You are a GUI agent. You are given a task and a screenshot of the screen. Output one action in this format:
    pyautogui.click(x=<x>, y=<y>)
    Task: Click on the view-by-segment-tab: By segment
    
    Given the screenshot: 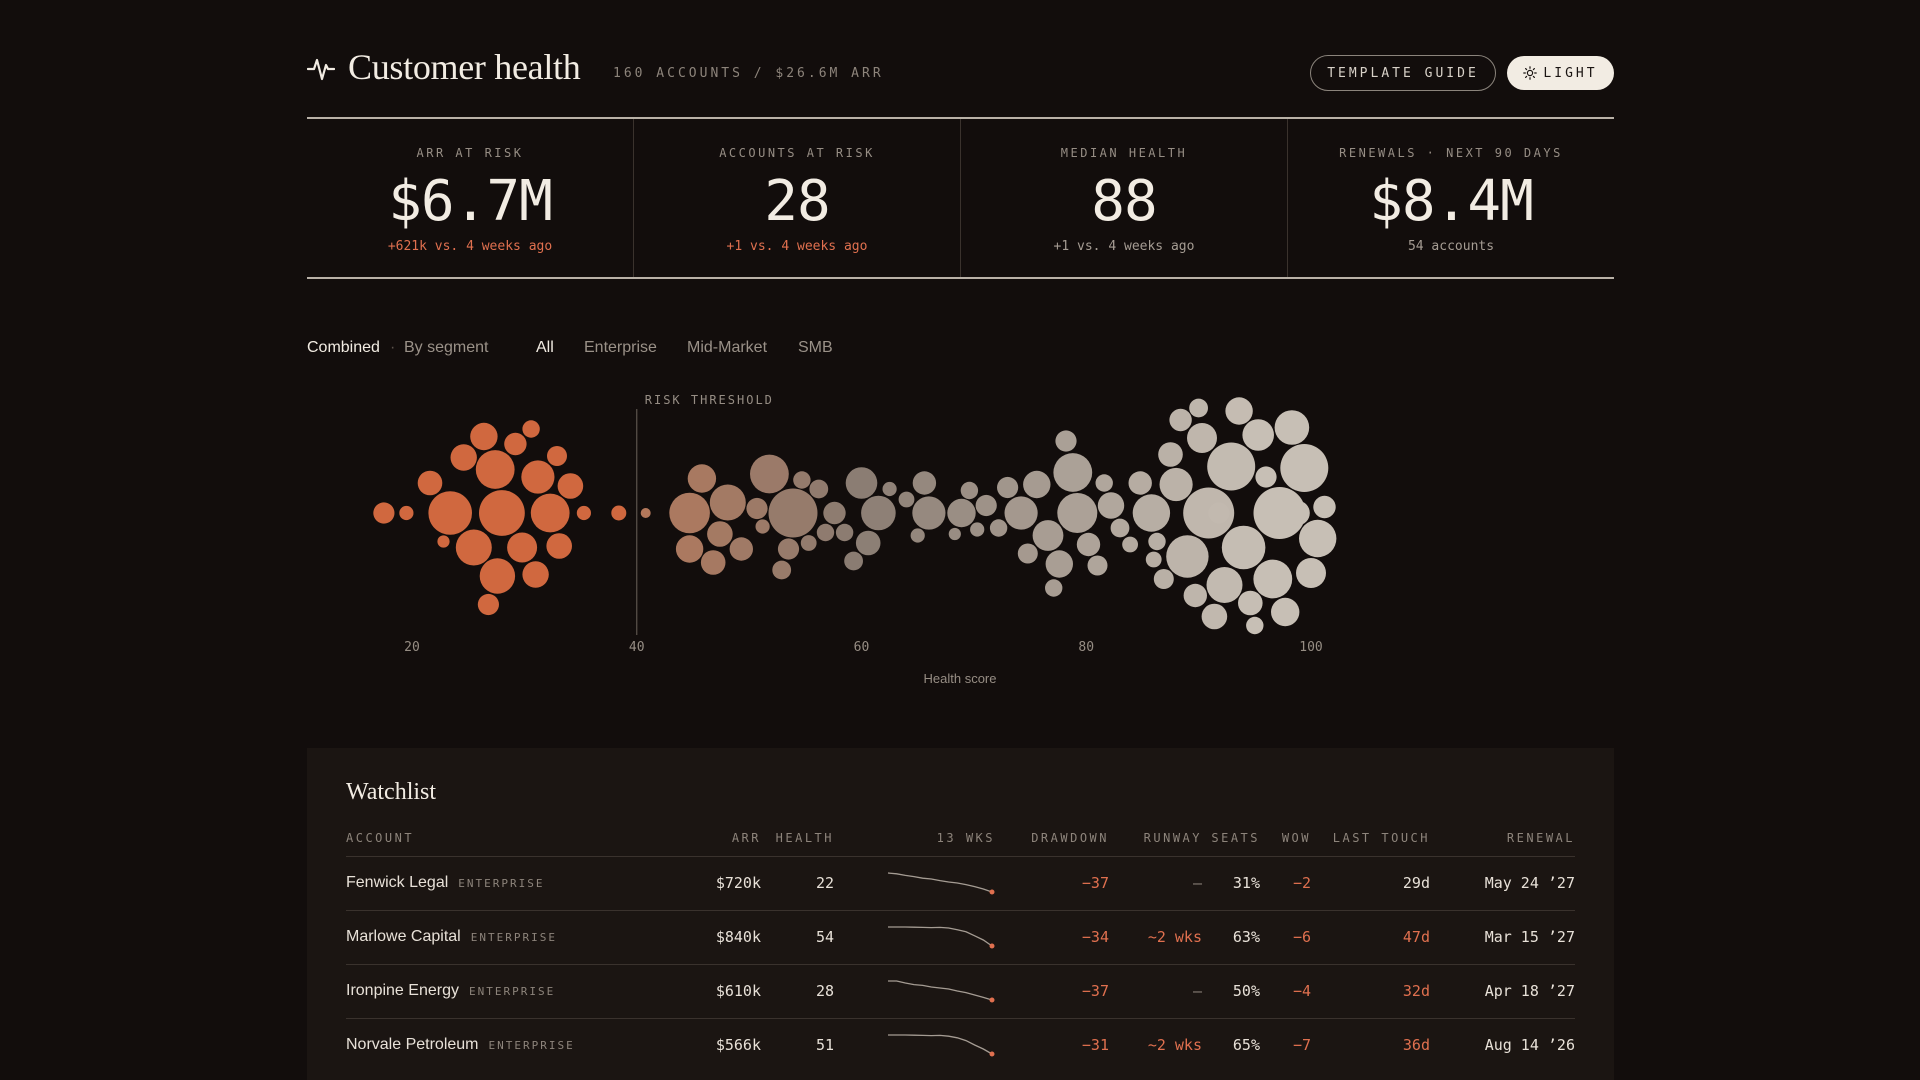 What is the action you would take?
    pyautogui.click(x=446, y=347)
    